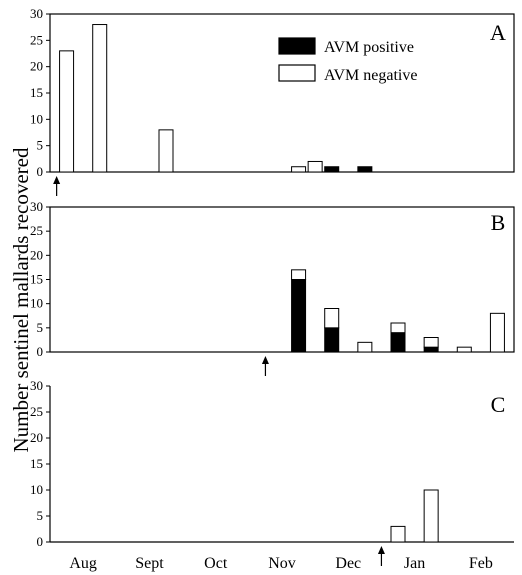 Image resolution: width=522 pixels, height=575 pixels. Describe the element at coordinates (347, 60) in the screenshot. I see `legend: AVM positive AVM negative` at that location.